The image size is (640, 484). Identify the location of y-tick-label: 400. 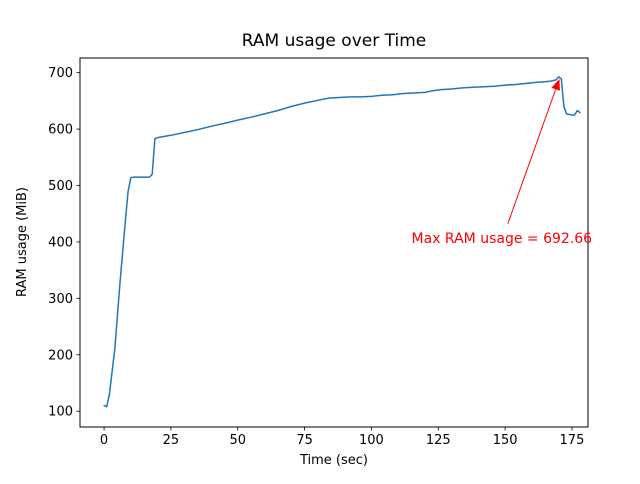
(60, 242).